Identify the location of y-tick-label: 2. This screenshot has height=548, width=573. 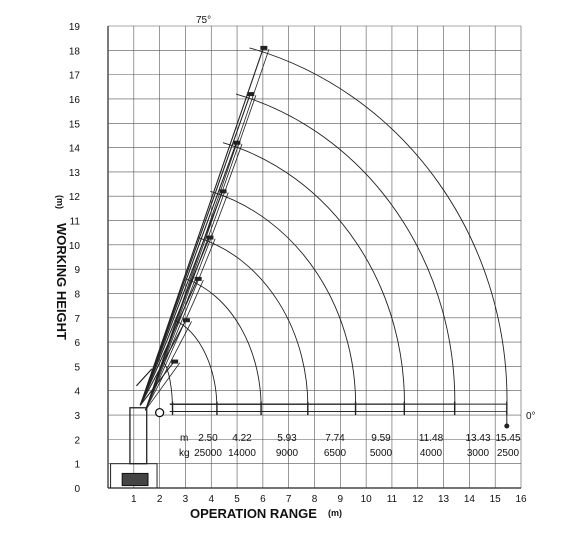
(77, 440).